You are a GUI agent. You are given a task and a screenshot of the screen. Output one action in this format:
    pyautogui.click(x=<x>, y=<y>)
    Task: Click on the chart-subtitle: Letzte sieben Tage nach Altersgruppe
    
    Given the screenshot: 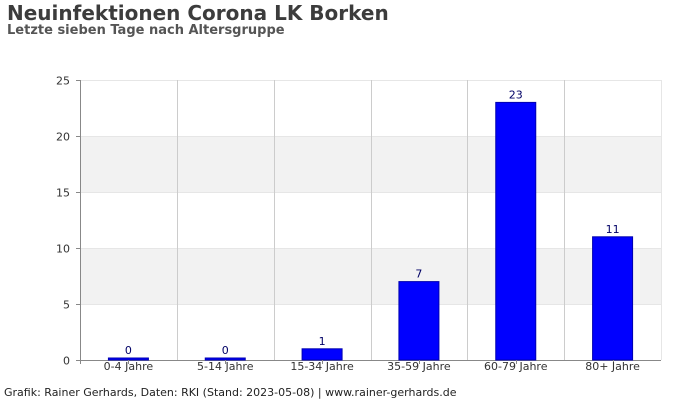 What is the action you would take?
    pyautogui.click(x=146, y=30)
    